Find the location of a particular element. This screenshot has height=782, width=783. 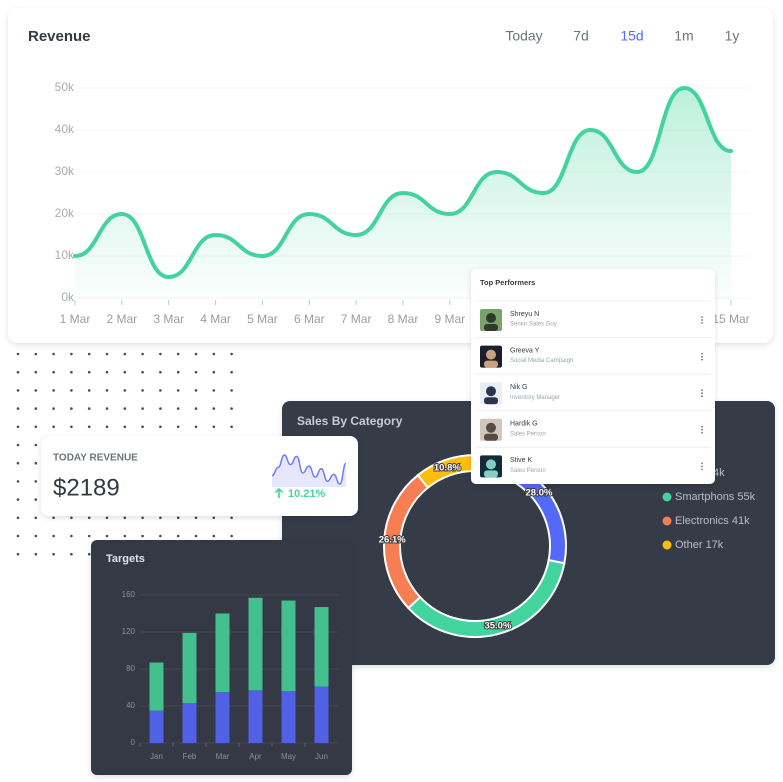

change: 10.21% is located at coordinates (307, 494).